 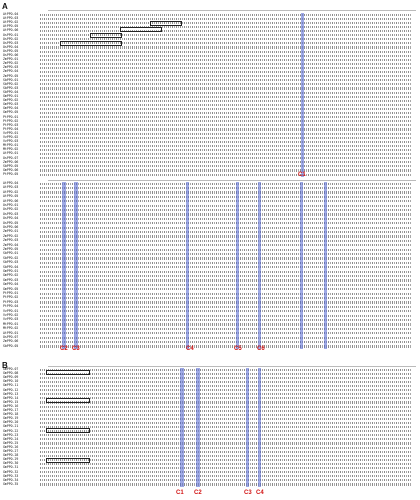 What do you see at coordinates (11, 104) in the screenshot?
I see `sequence-name: GmPPO-03` at bounding box center [11, 104].